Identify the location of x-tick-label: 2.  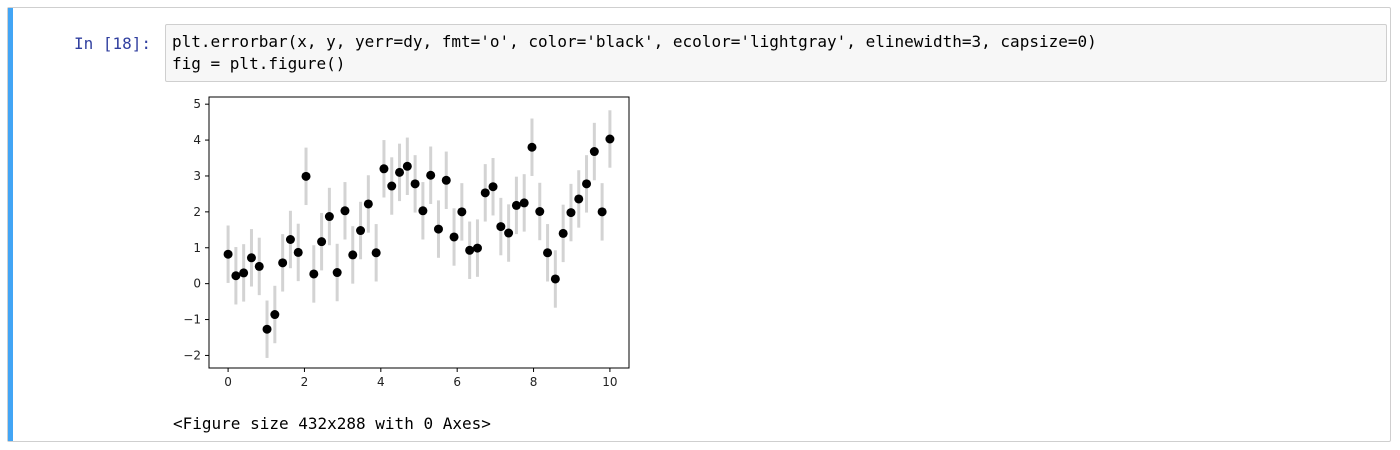
(305, 382).